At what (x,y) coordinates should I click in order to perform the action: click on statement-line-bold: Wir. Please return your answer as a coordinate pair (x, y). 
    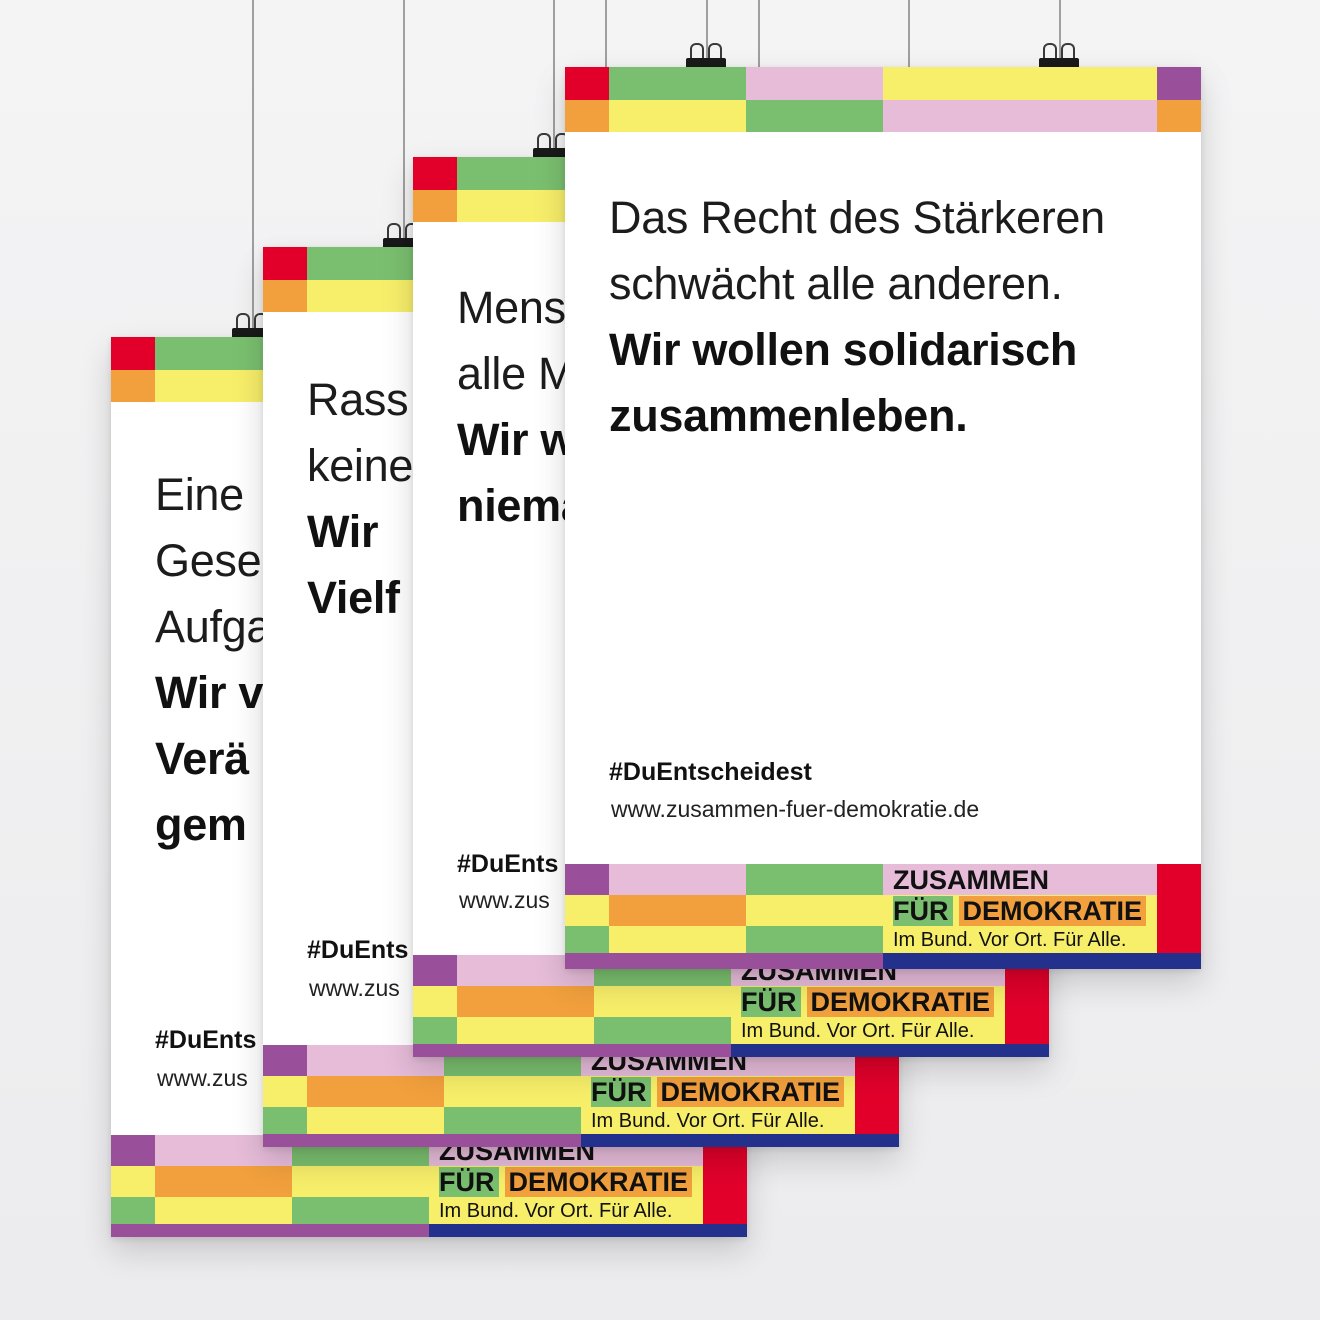
    Looking at the image, I should click on (343, 531).